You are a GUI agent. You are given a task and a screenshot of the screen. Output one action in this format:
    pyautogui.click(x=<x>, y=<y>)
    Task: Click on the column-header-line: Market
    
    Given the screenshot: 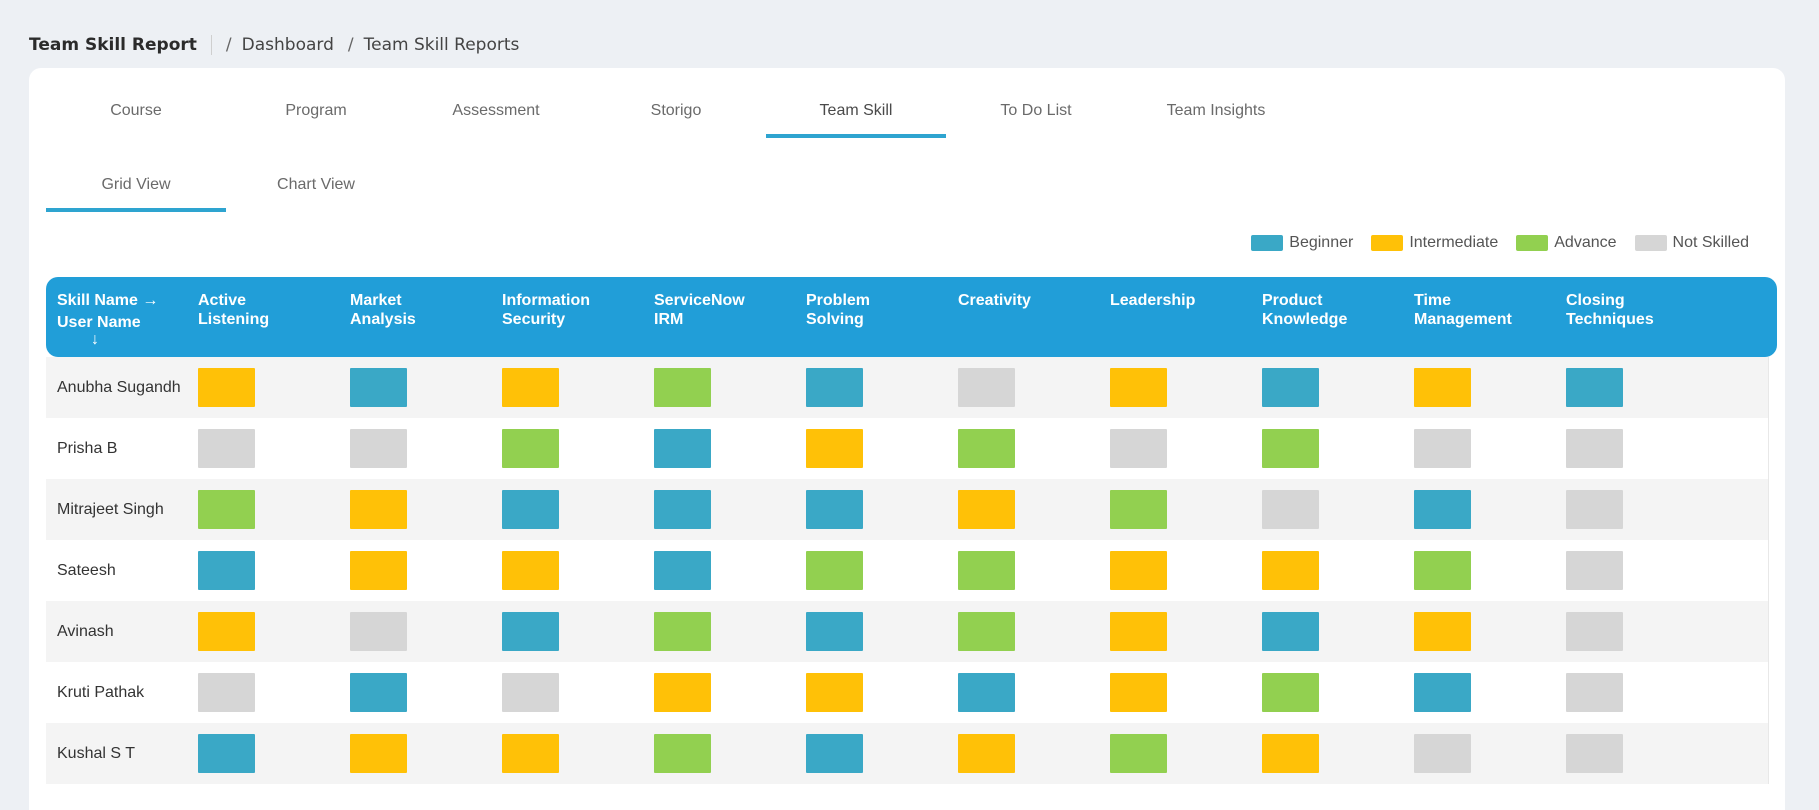 What is the action you would take?
    pyautogui.click(x=376, y=300)
    